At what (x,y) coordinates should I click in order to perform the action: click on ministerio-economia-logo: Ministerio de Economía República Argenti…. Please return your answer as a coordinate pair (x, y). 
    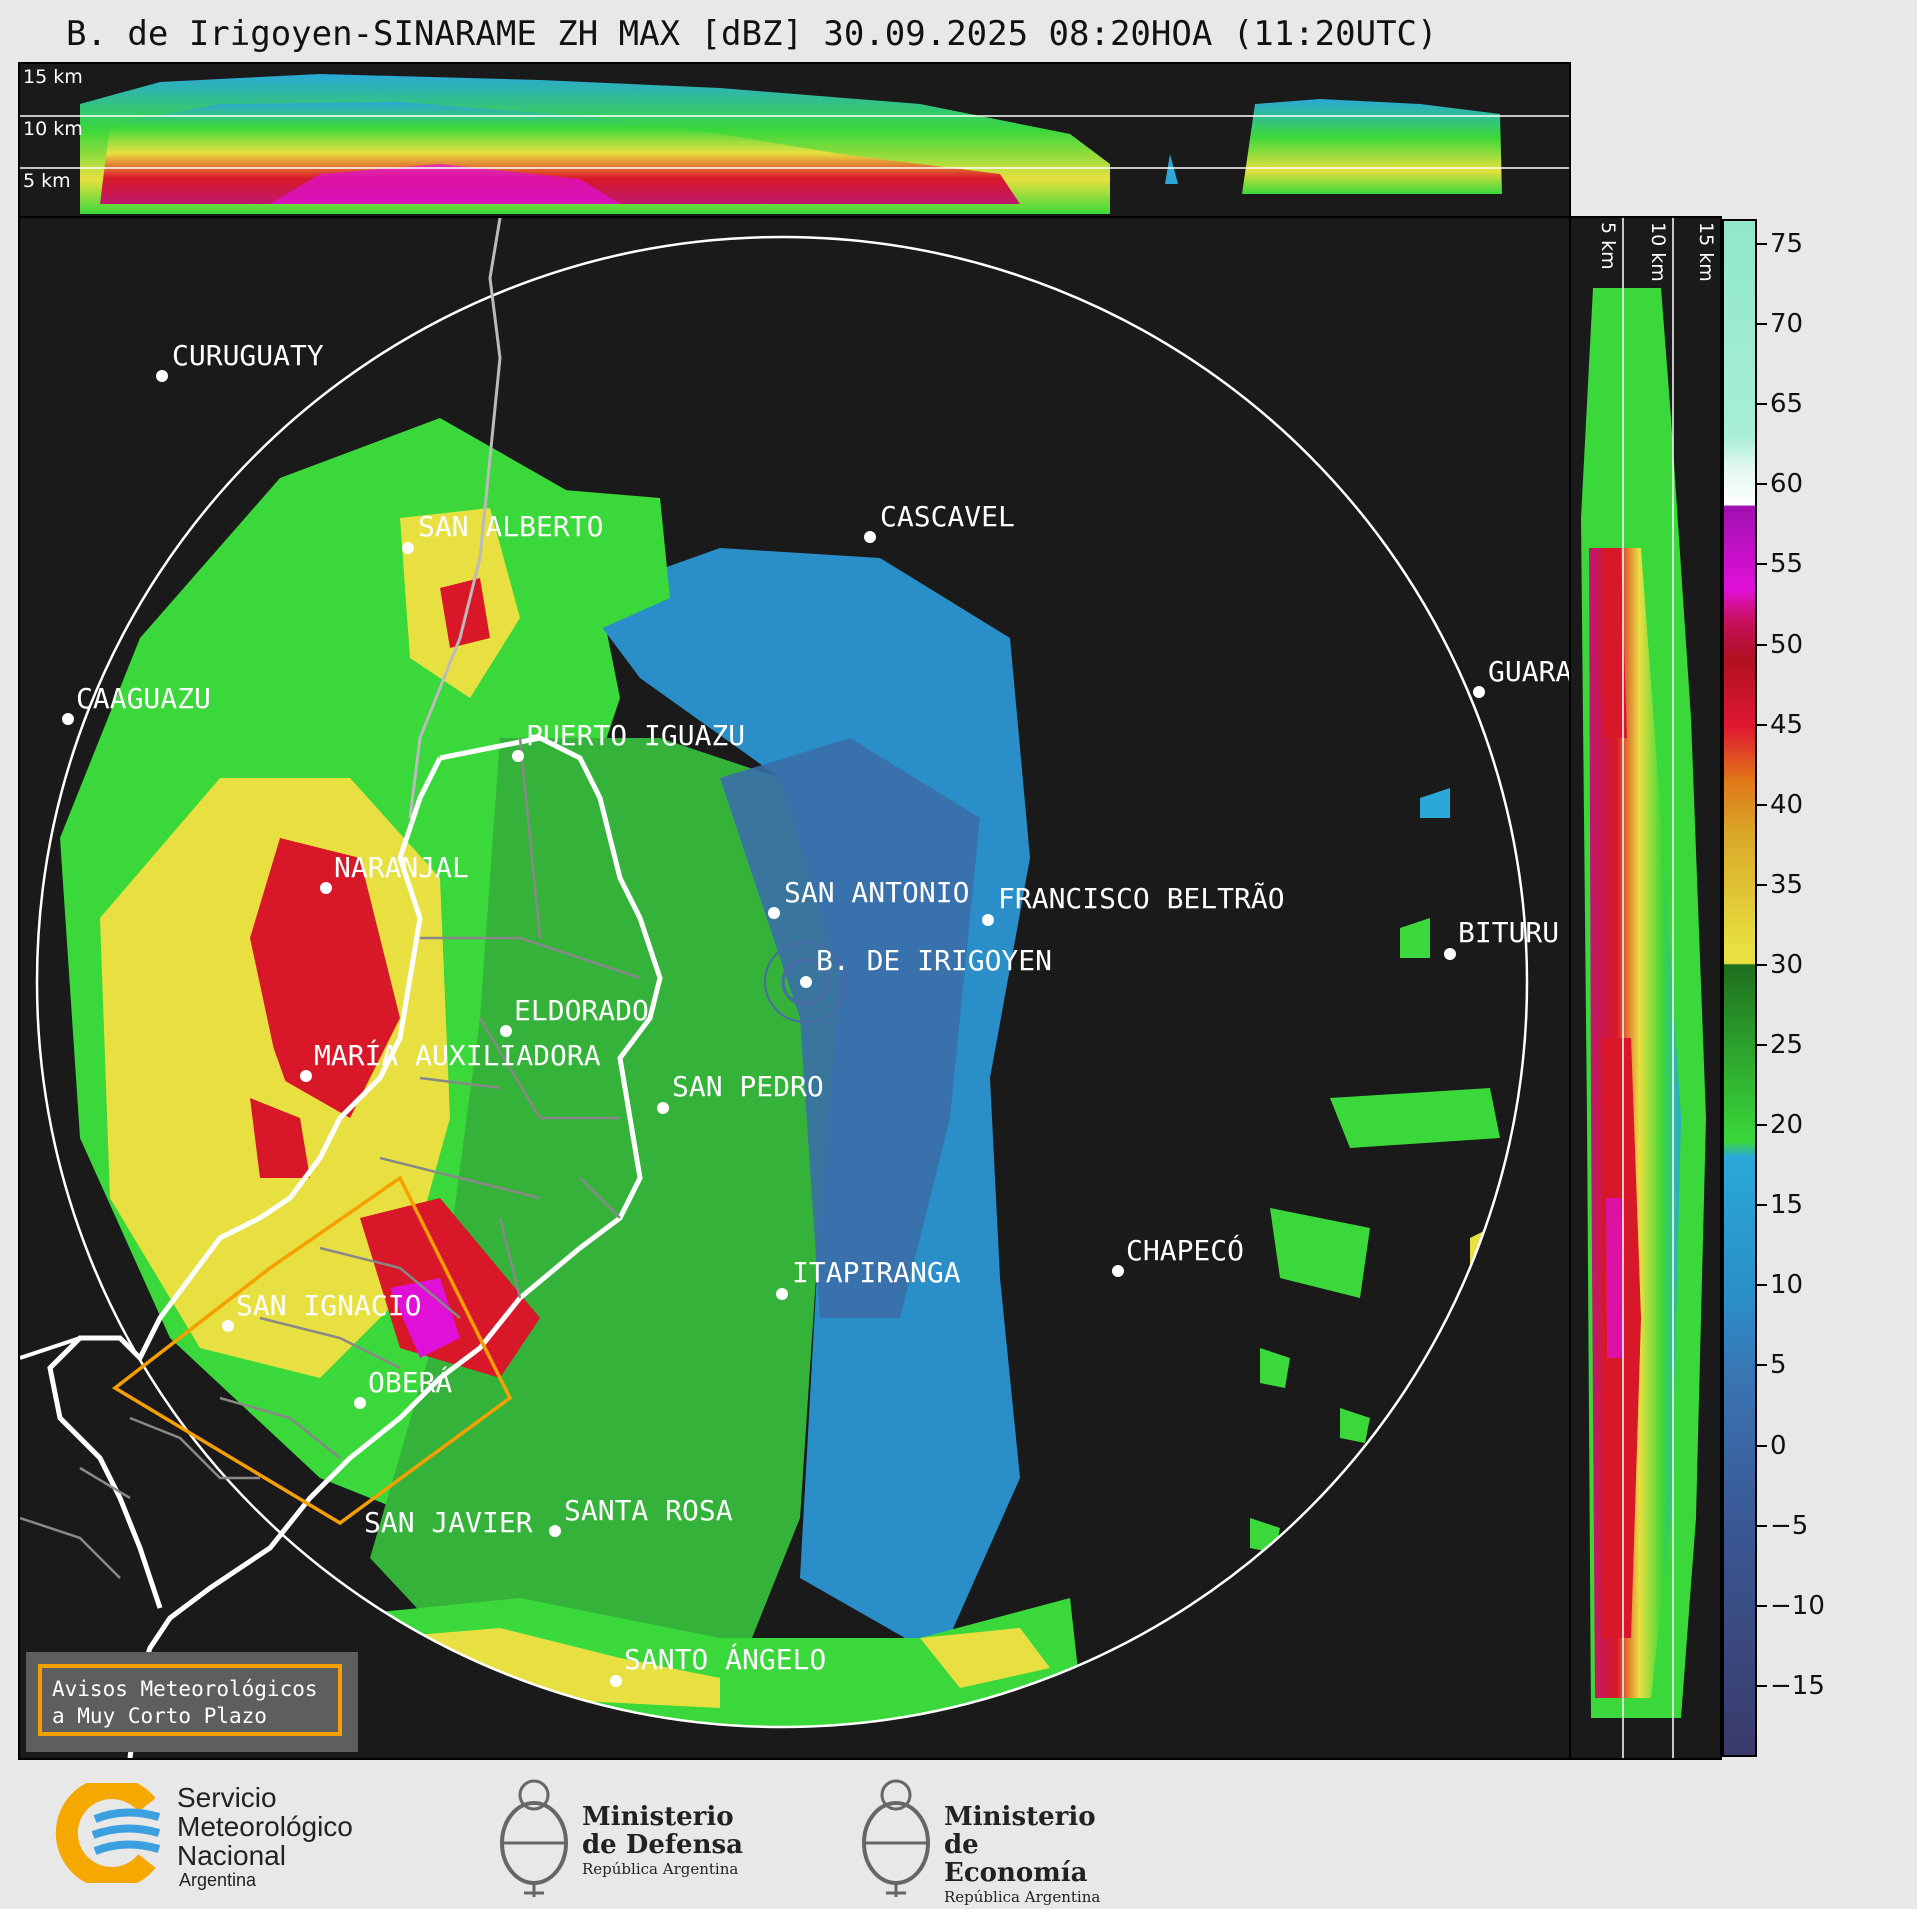
    Looking at the image, I should click on (986, 1839).